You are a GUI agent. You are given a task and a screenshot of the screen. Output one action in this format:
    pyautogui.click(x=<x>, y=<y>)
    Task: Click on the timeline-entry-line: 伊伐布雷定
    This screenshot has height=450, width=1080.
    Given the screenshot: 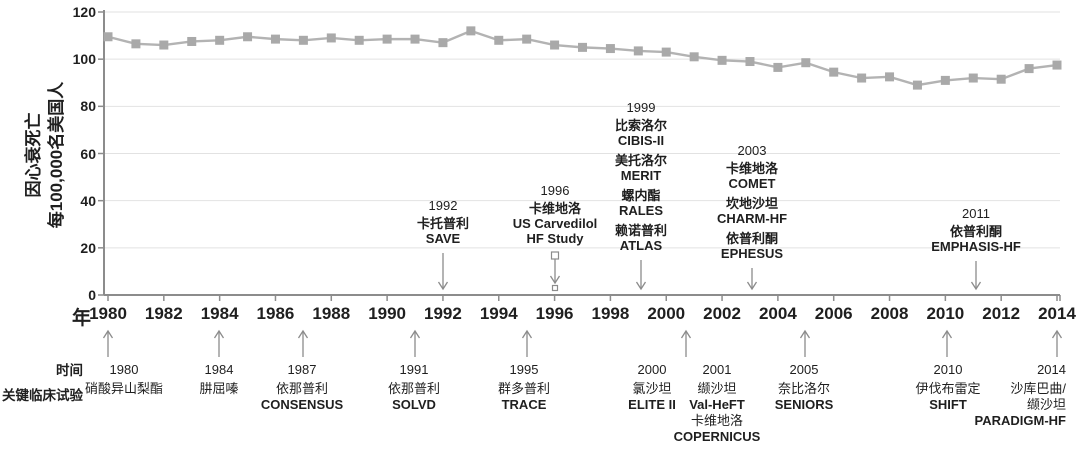 What is the action you would take?
    pyautogui.click(x=948, y=388)
    